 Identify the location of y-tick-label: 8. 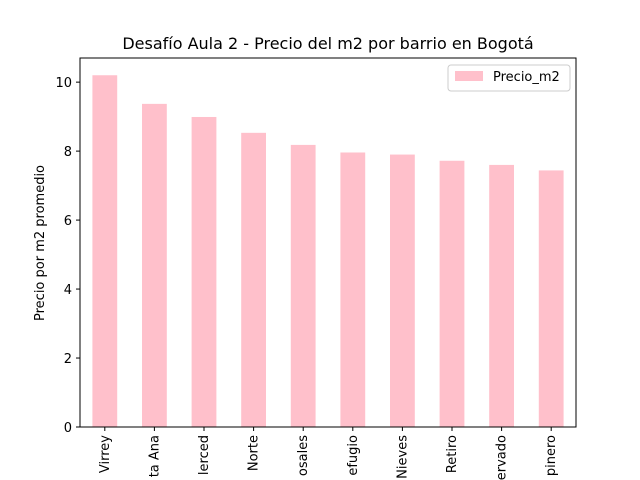
(68, 152).